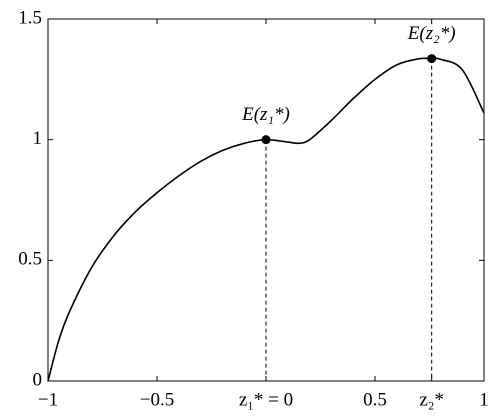 This screenshot has height=420, width=498. Describe the element at coordinates (30, 259) in the screenshot. I see `y-tick-label: 0.5` at that location.